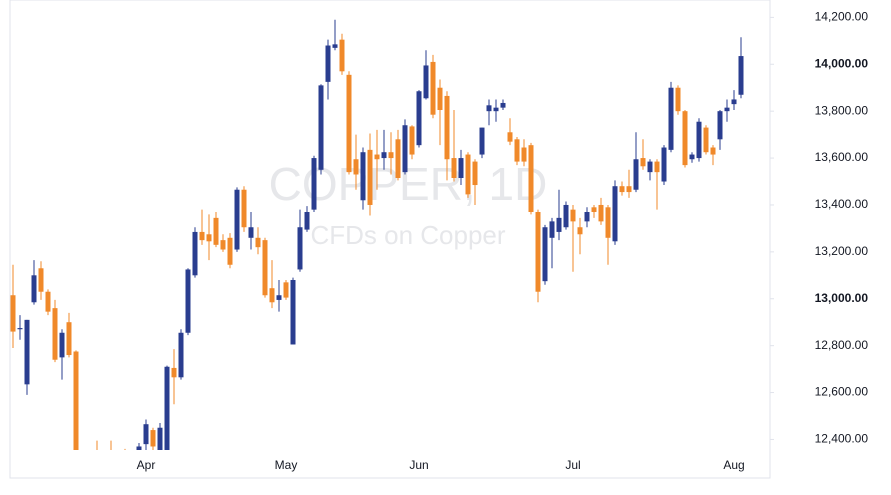  What do you see at coordinates (842, 345) in the screenshot?
I see `y-tick-label: 12,800.00` at bounding box center [842, 345].